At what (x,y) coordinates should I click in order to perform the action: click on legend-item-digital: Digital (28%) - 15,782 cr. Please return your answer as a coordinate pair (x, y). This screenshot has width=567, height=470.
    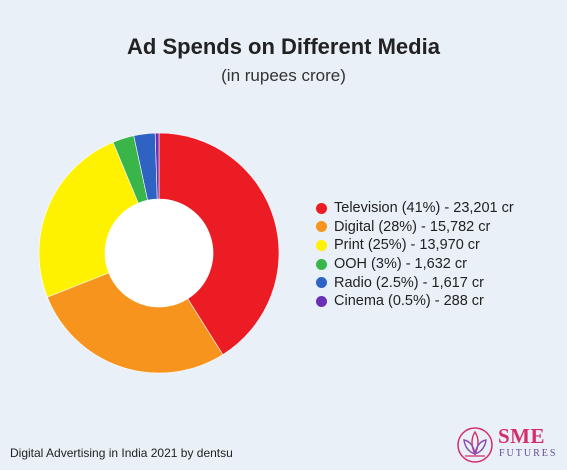
    Looking at the image, I should click on (415, 227).